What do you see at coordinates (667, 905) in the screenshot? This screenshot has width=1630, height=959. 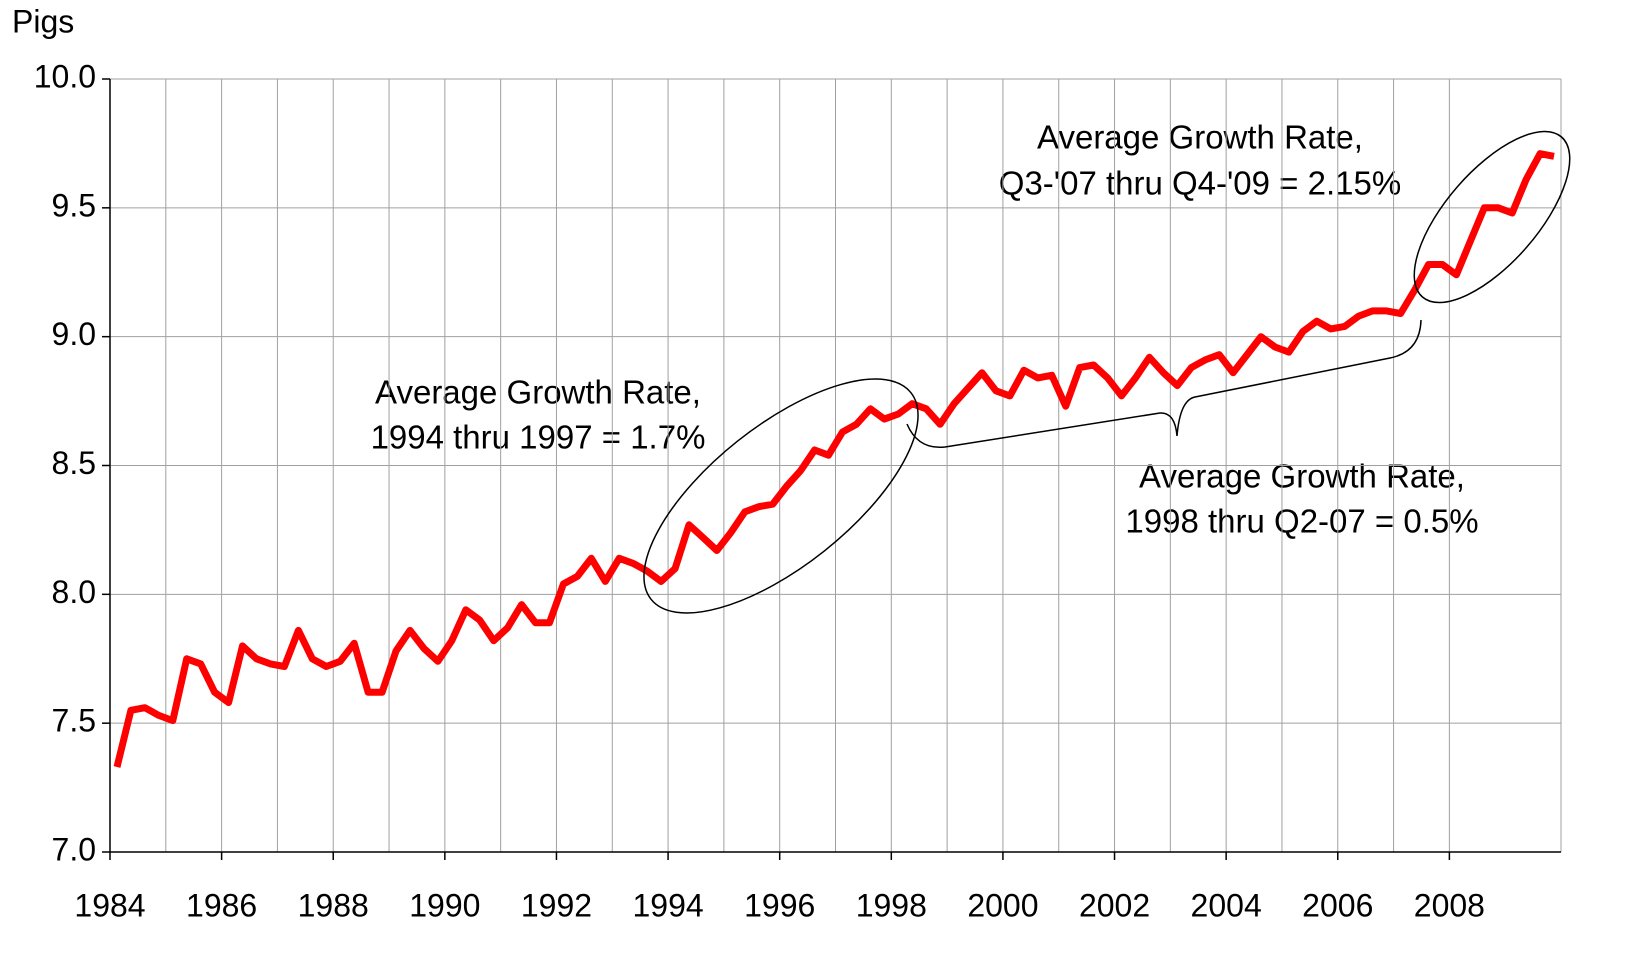 I see `x-tick-label: 1994` at bounding box center [667, 905].